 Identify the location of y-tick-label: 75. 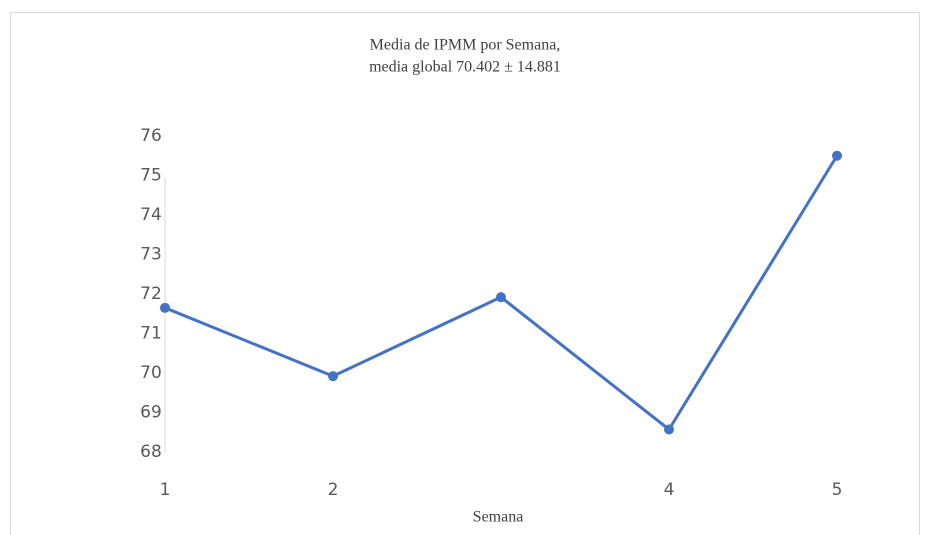
(151, 176).